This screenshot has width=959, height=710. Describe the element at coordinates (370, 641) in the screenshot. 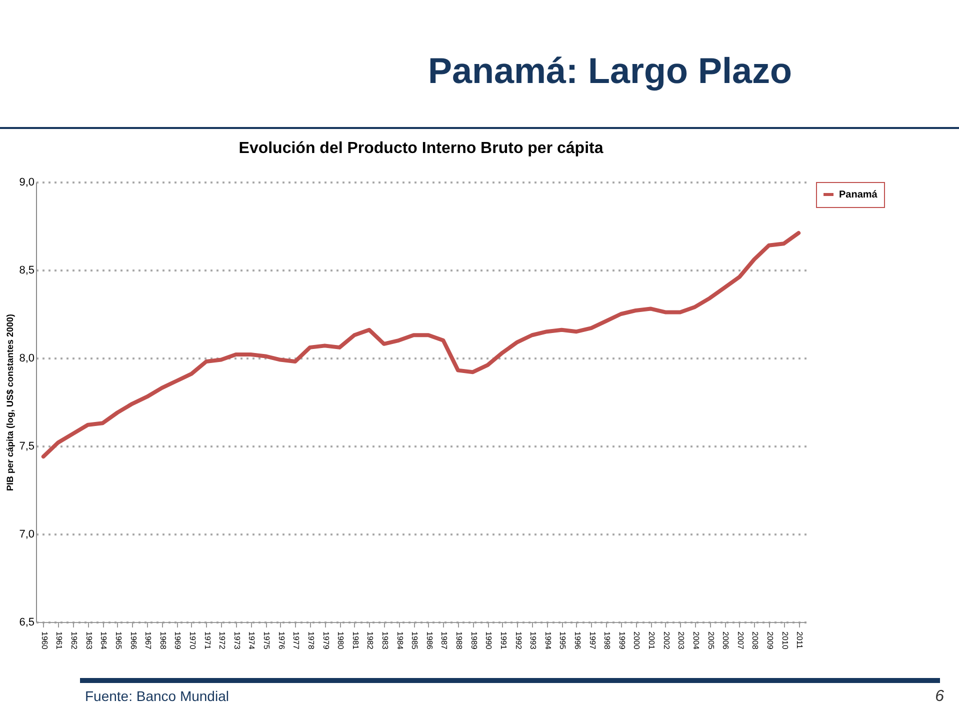

I see `x-tick-label: 1982` at that location.